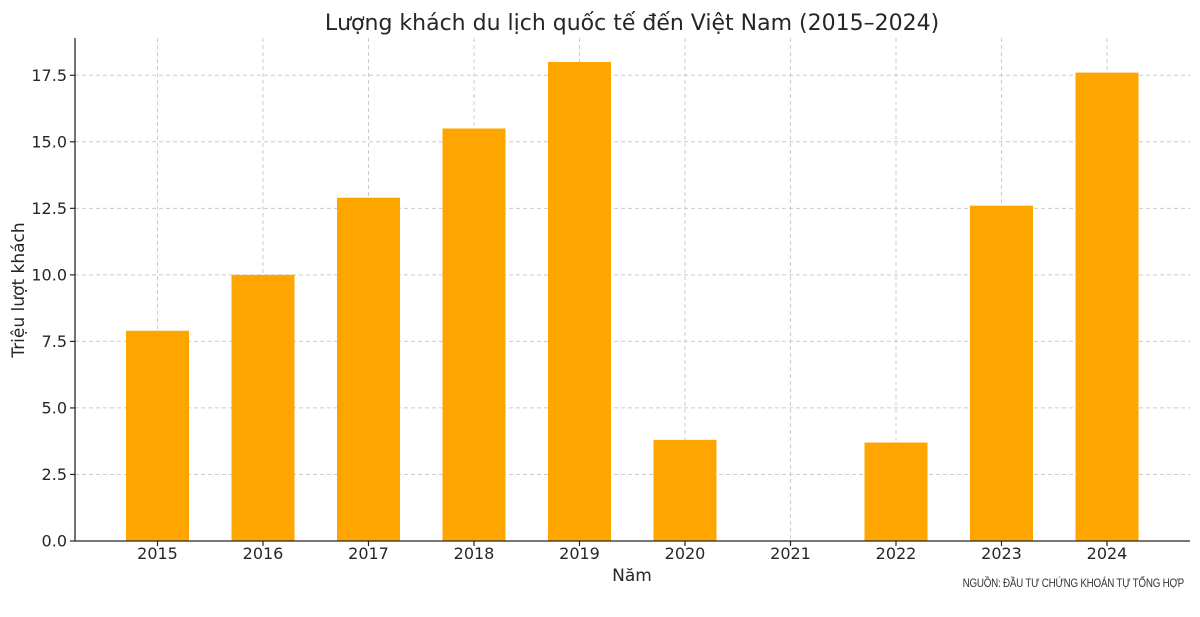  I want to click on x-axis-label: Năm, so click(632, 576).